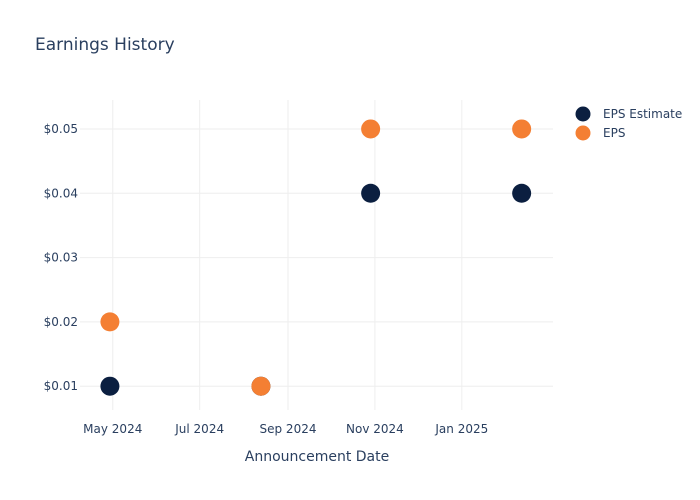 This screenshot has width=700, height=500. I want to click on y-tick-label: $0.03, so click(61, 258).